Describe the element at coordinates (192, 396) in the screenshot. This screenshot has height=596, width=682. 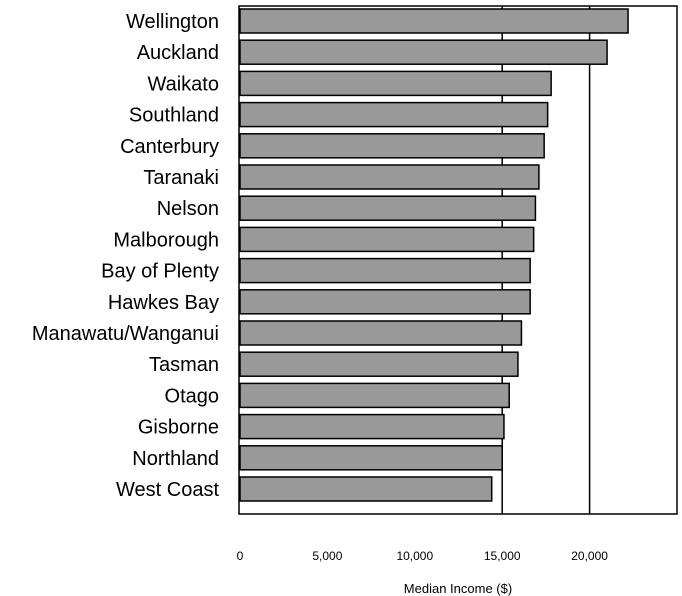
I see `category-label: Otago` at that location.